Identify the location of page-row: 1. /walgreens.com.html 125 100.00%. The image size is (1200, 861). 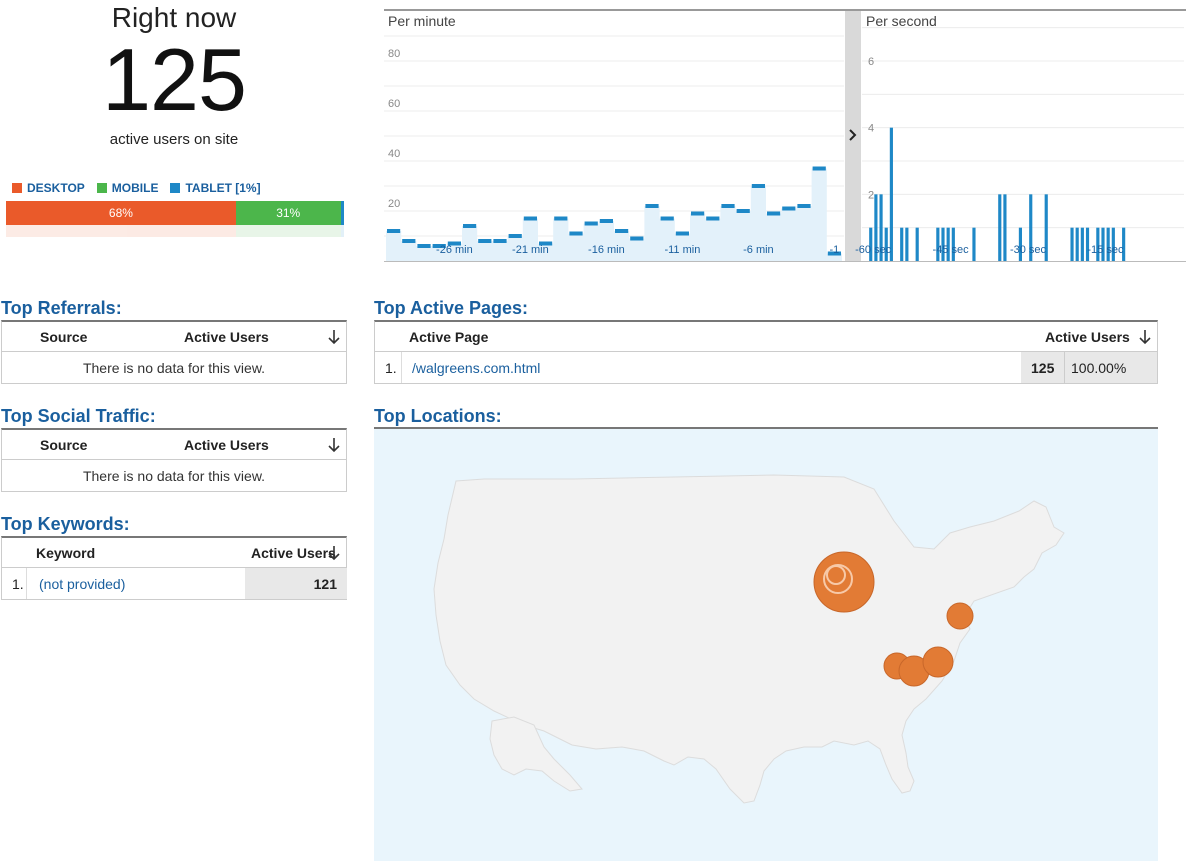
(766, 367).